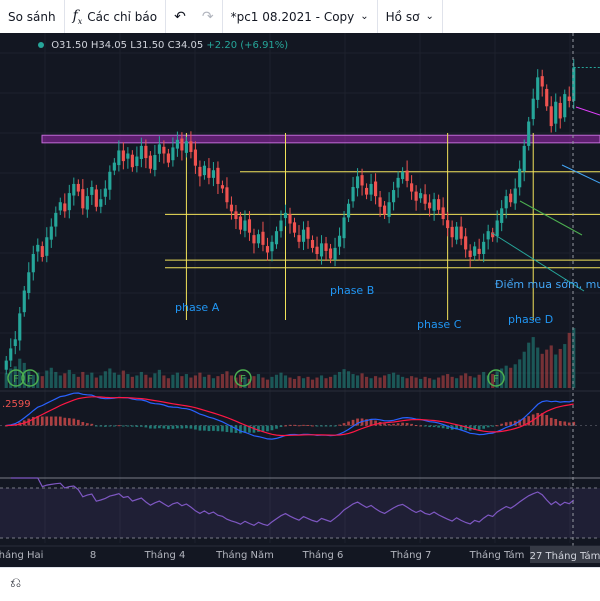 The image size is (600, 601). I want to click on profile-menu-button: Hồ sơ ⌄, so click(410, 16).